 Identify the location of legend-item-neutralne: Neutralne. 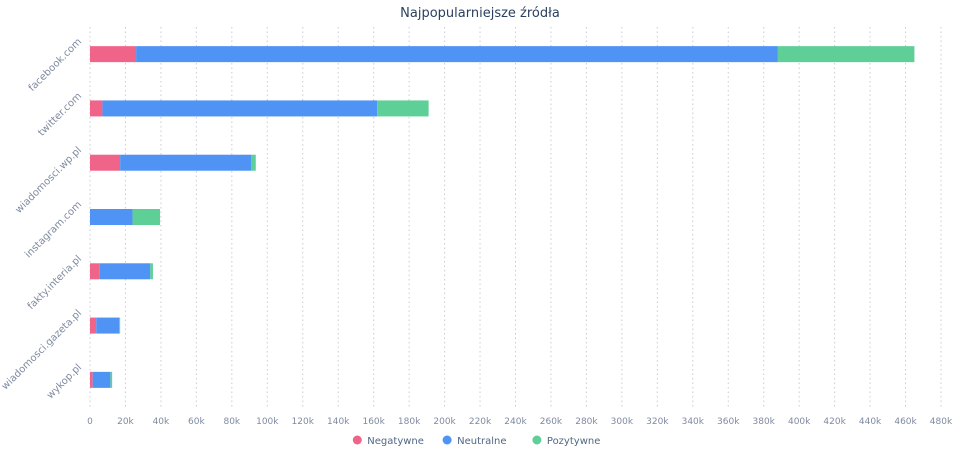
(474, 441).